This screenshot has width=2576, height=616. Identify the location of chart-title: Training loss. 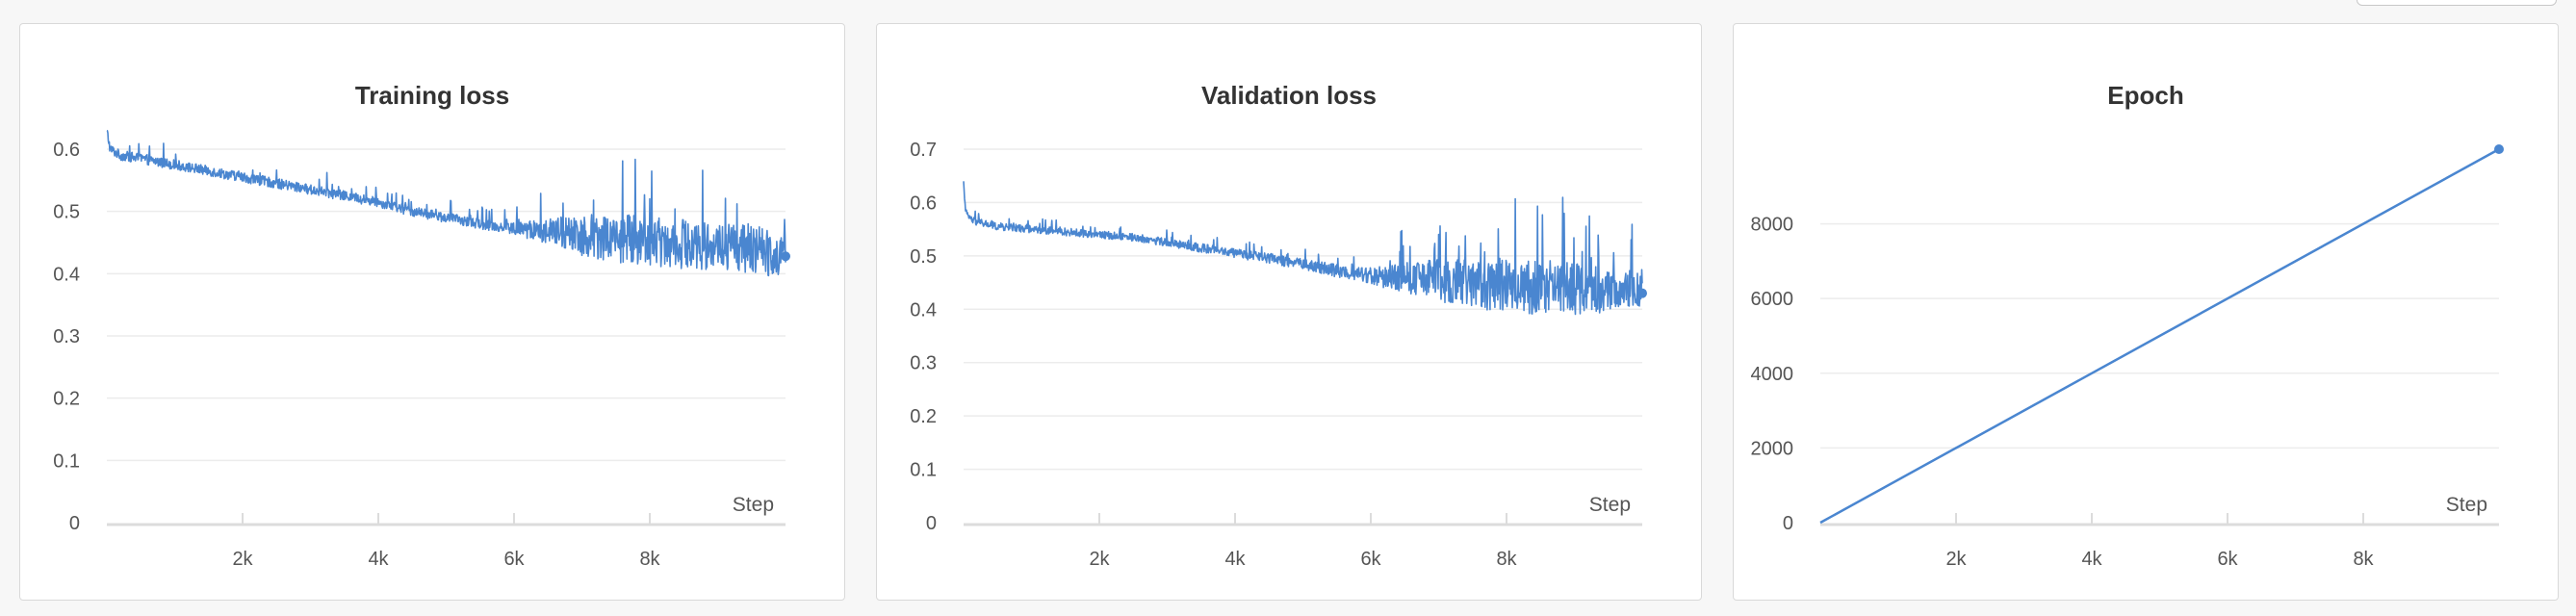
(432, 95).